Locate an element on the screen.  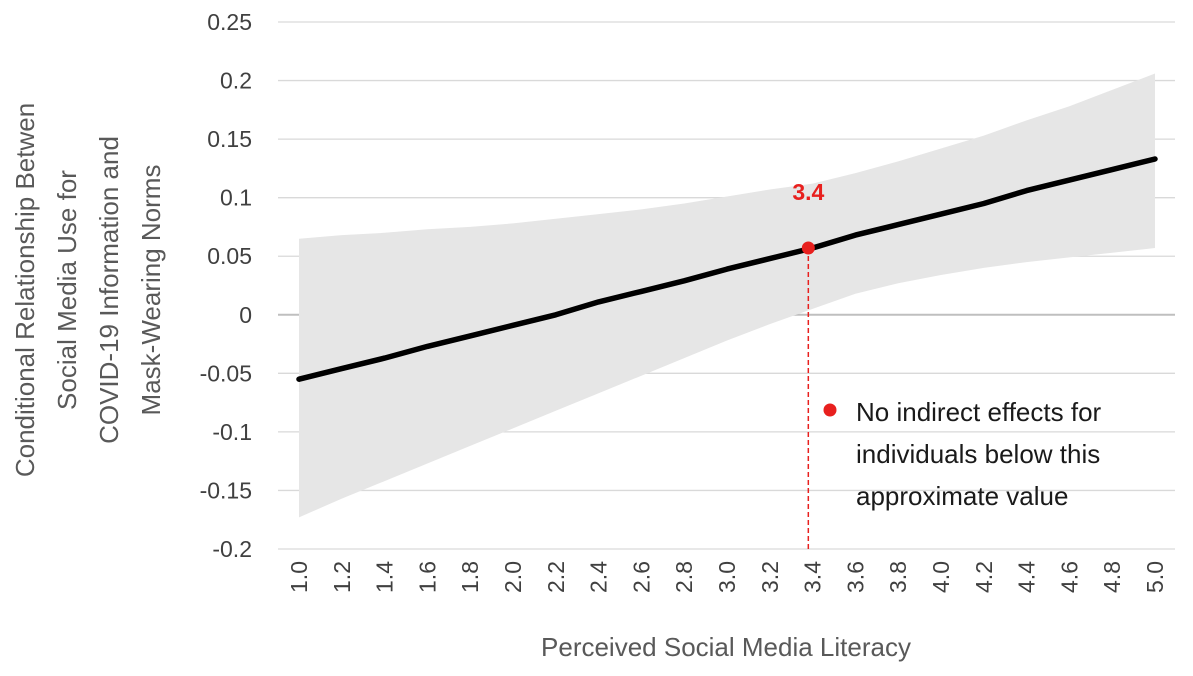
y-tick-label: 0.25 is located at coordinates (229, 22).